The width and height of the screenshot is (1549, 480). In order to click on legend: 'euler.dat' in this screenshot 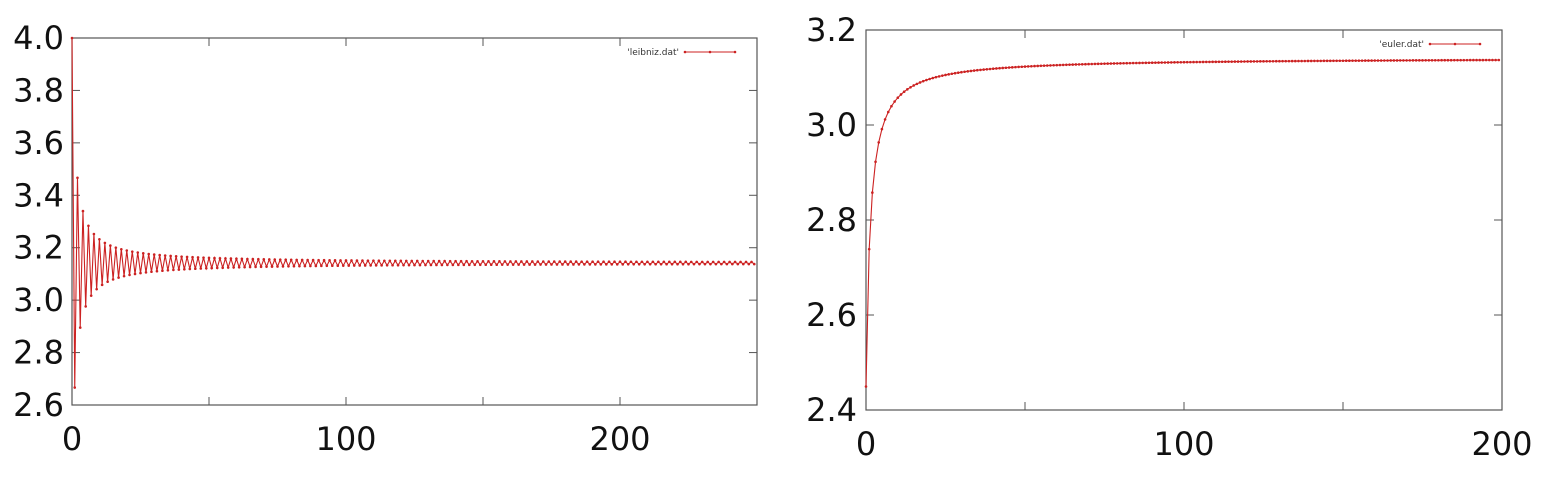, I will do `click(1430, 45)`.